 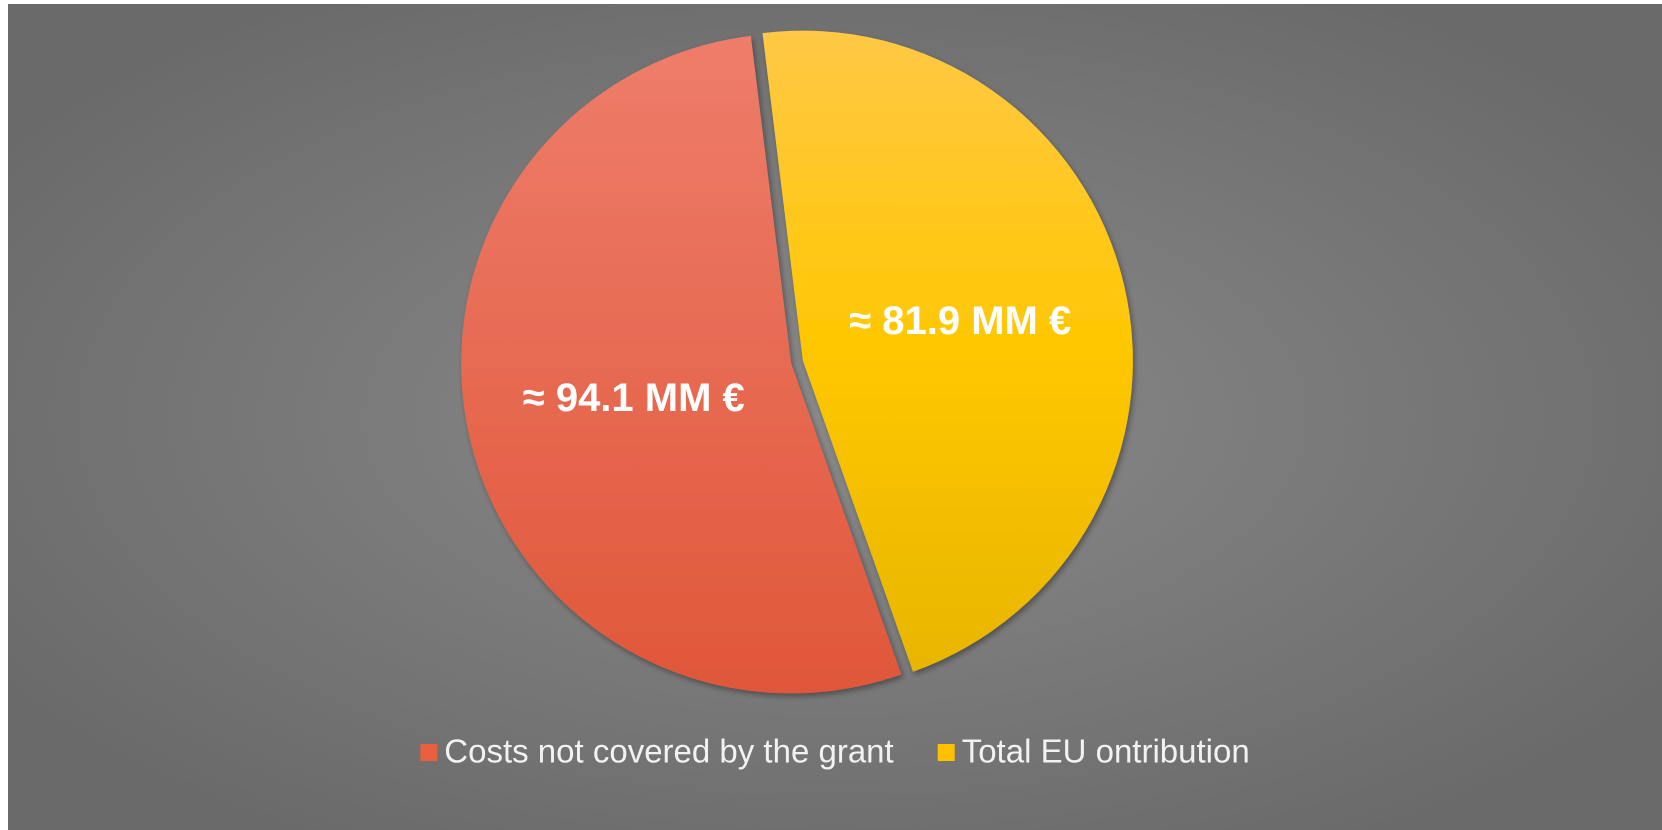 What do you see at coordinates (668, 751) in the screenshot?
I see `legend-label: Costs not covered by the grant` at bounding box center [668, 751].